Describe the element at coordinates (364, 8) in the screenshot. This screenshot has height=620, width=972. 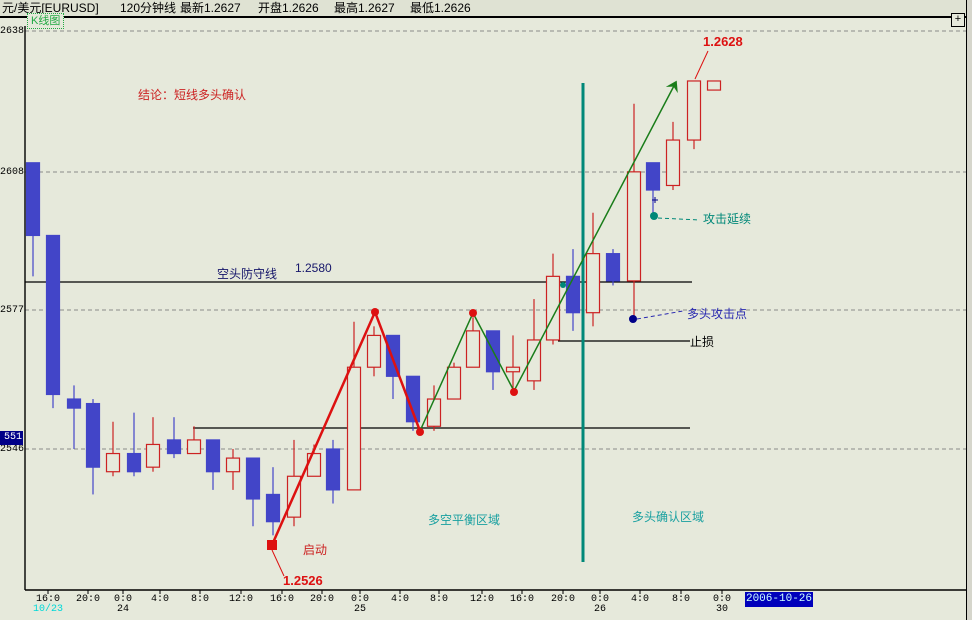
I see `high-quote: 最高1.2627` at that location.